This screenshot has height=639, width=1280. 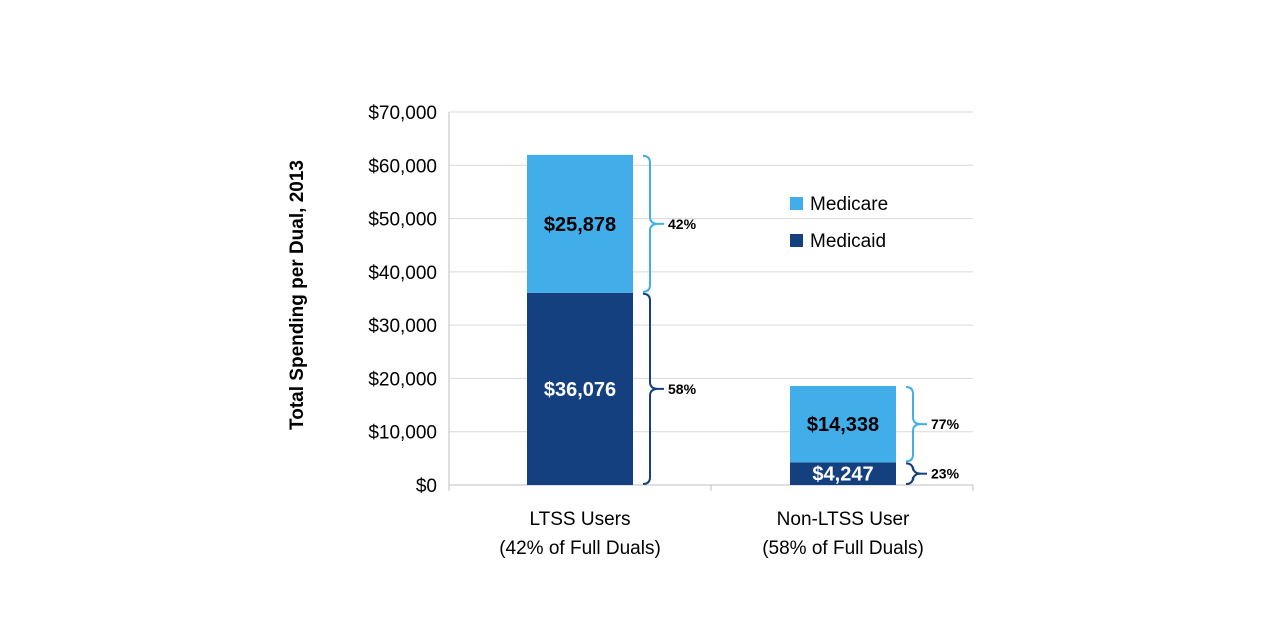 I want to click on y-tick-label: $70,000, so click(x=402, y=113).